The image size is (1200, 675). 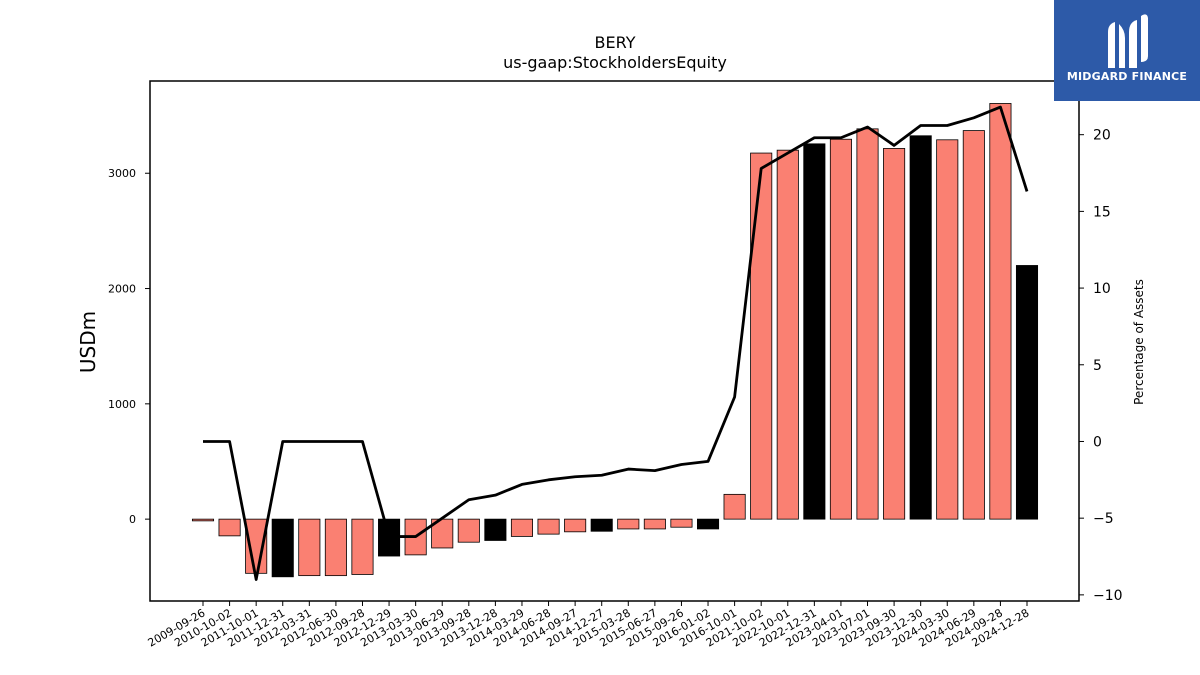 What do you see at coordinates (615, 62) in the screenshot?
I see `chart-subtitle: us-gaap:StockholdersEquity` at bounding box center [615, 62].